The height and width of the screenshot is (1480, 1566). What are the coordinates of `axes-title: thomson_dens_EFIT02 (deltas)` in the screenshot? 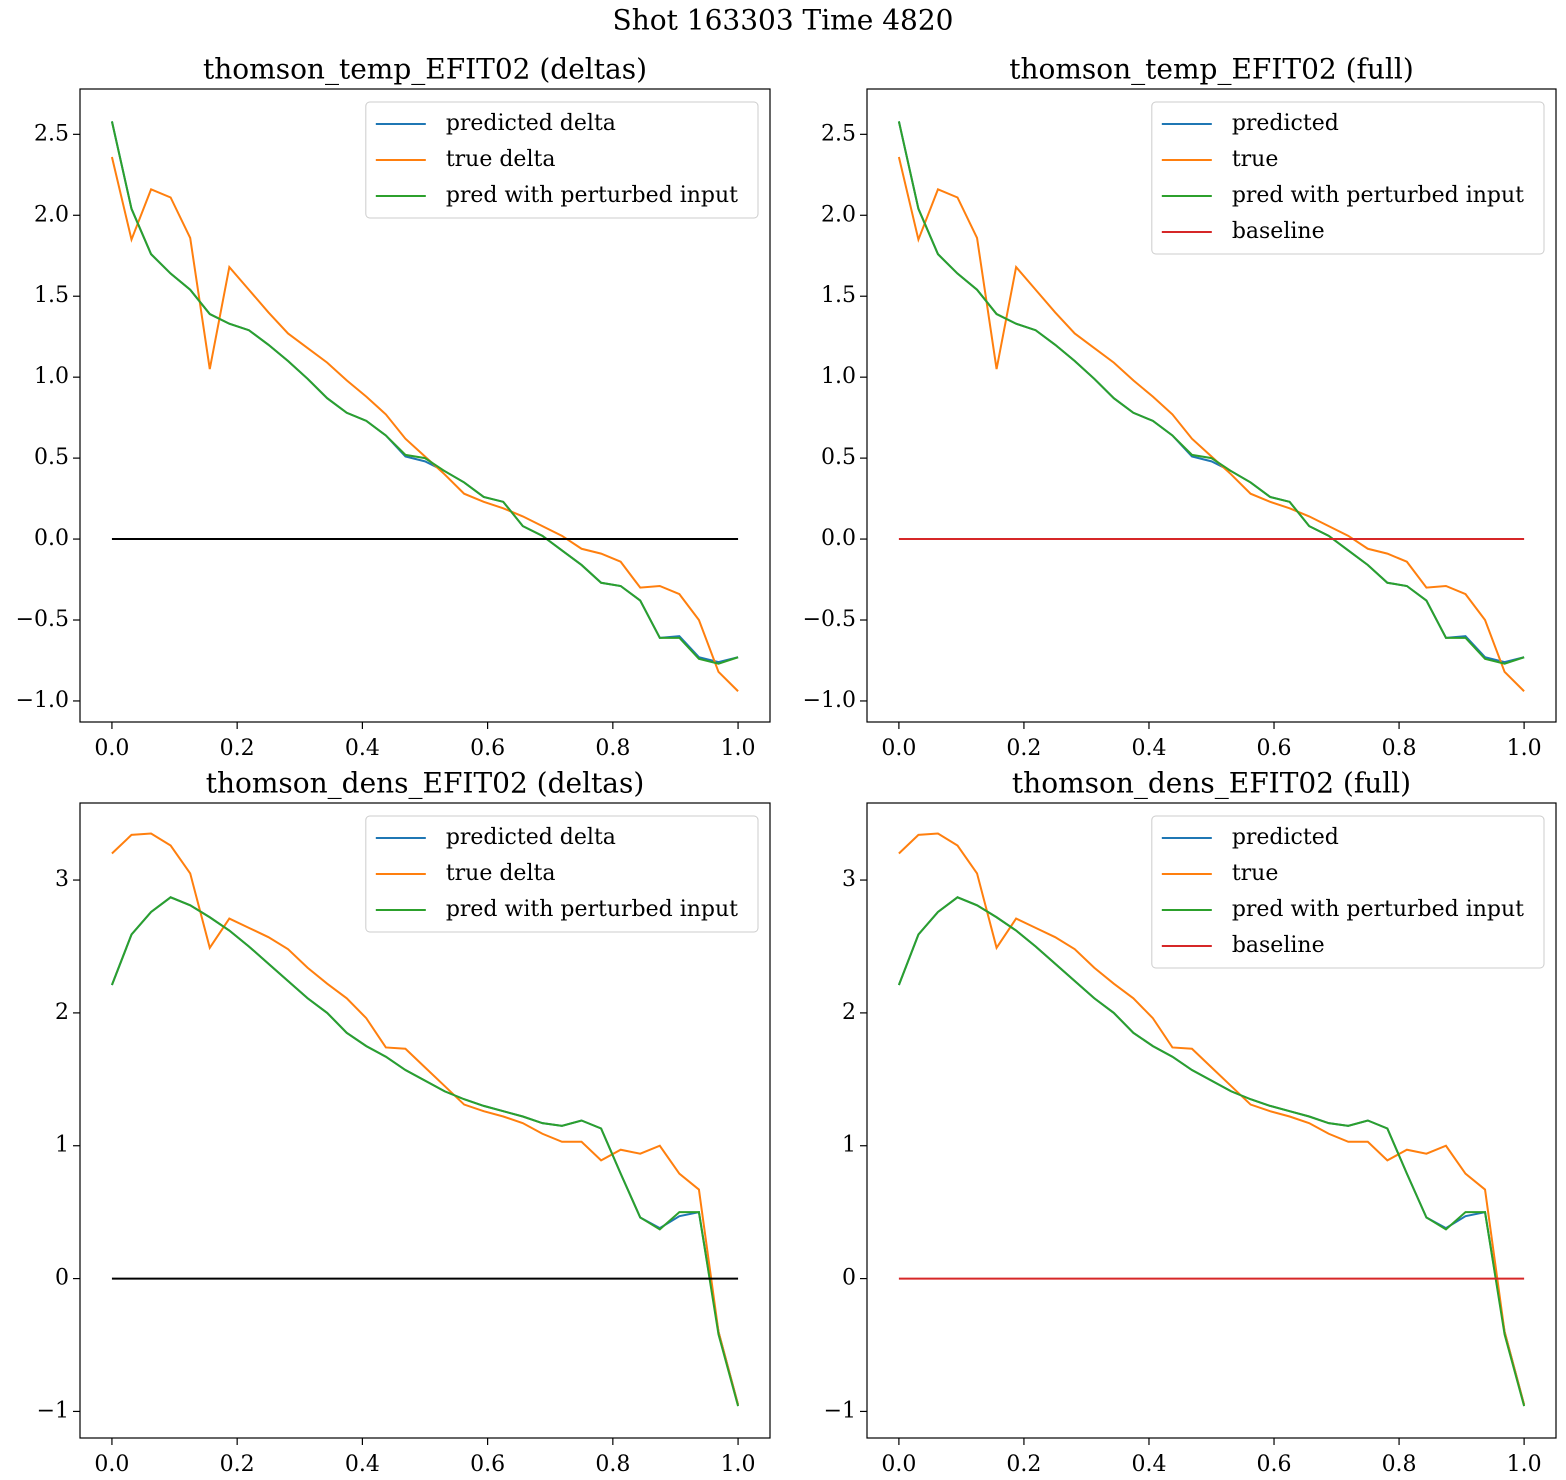 It's located at (425, 783).